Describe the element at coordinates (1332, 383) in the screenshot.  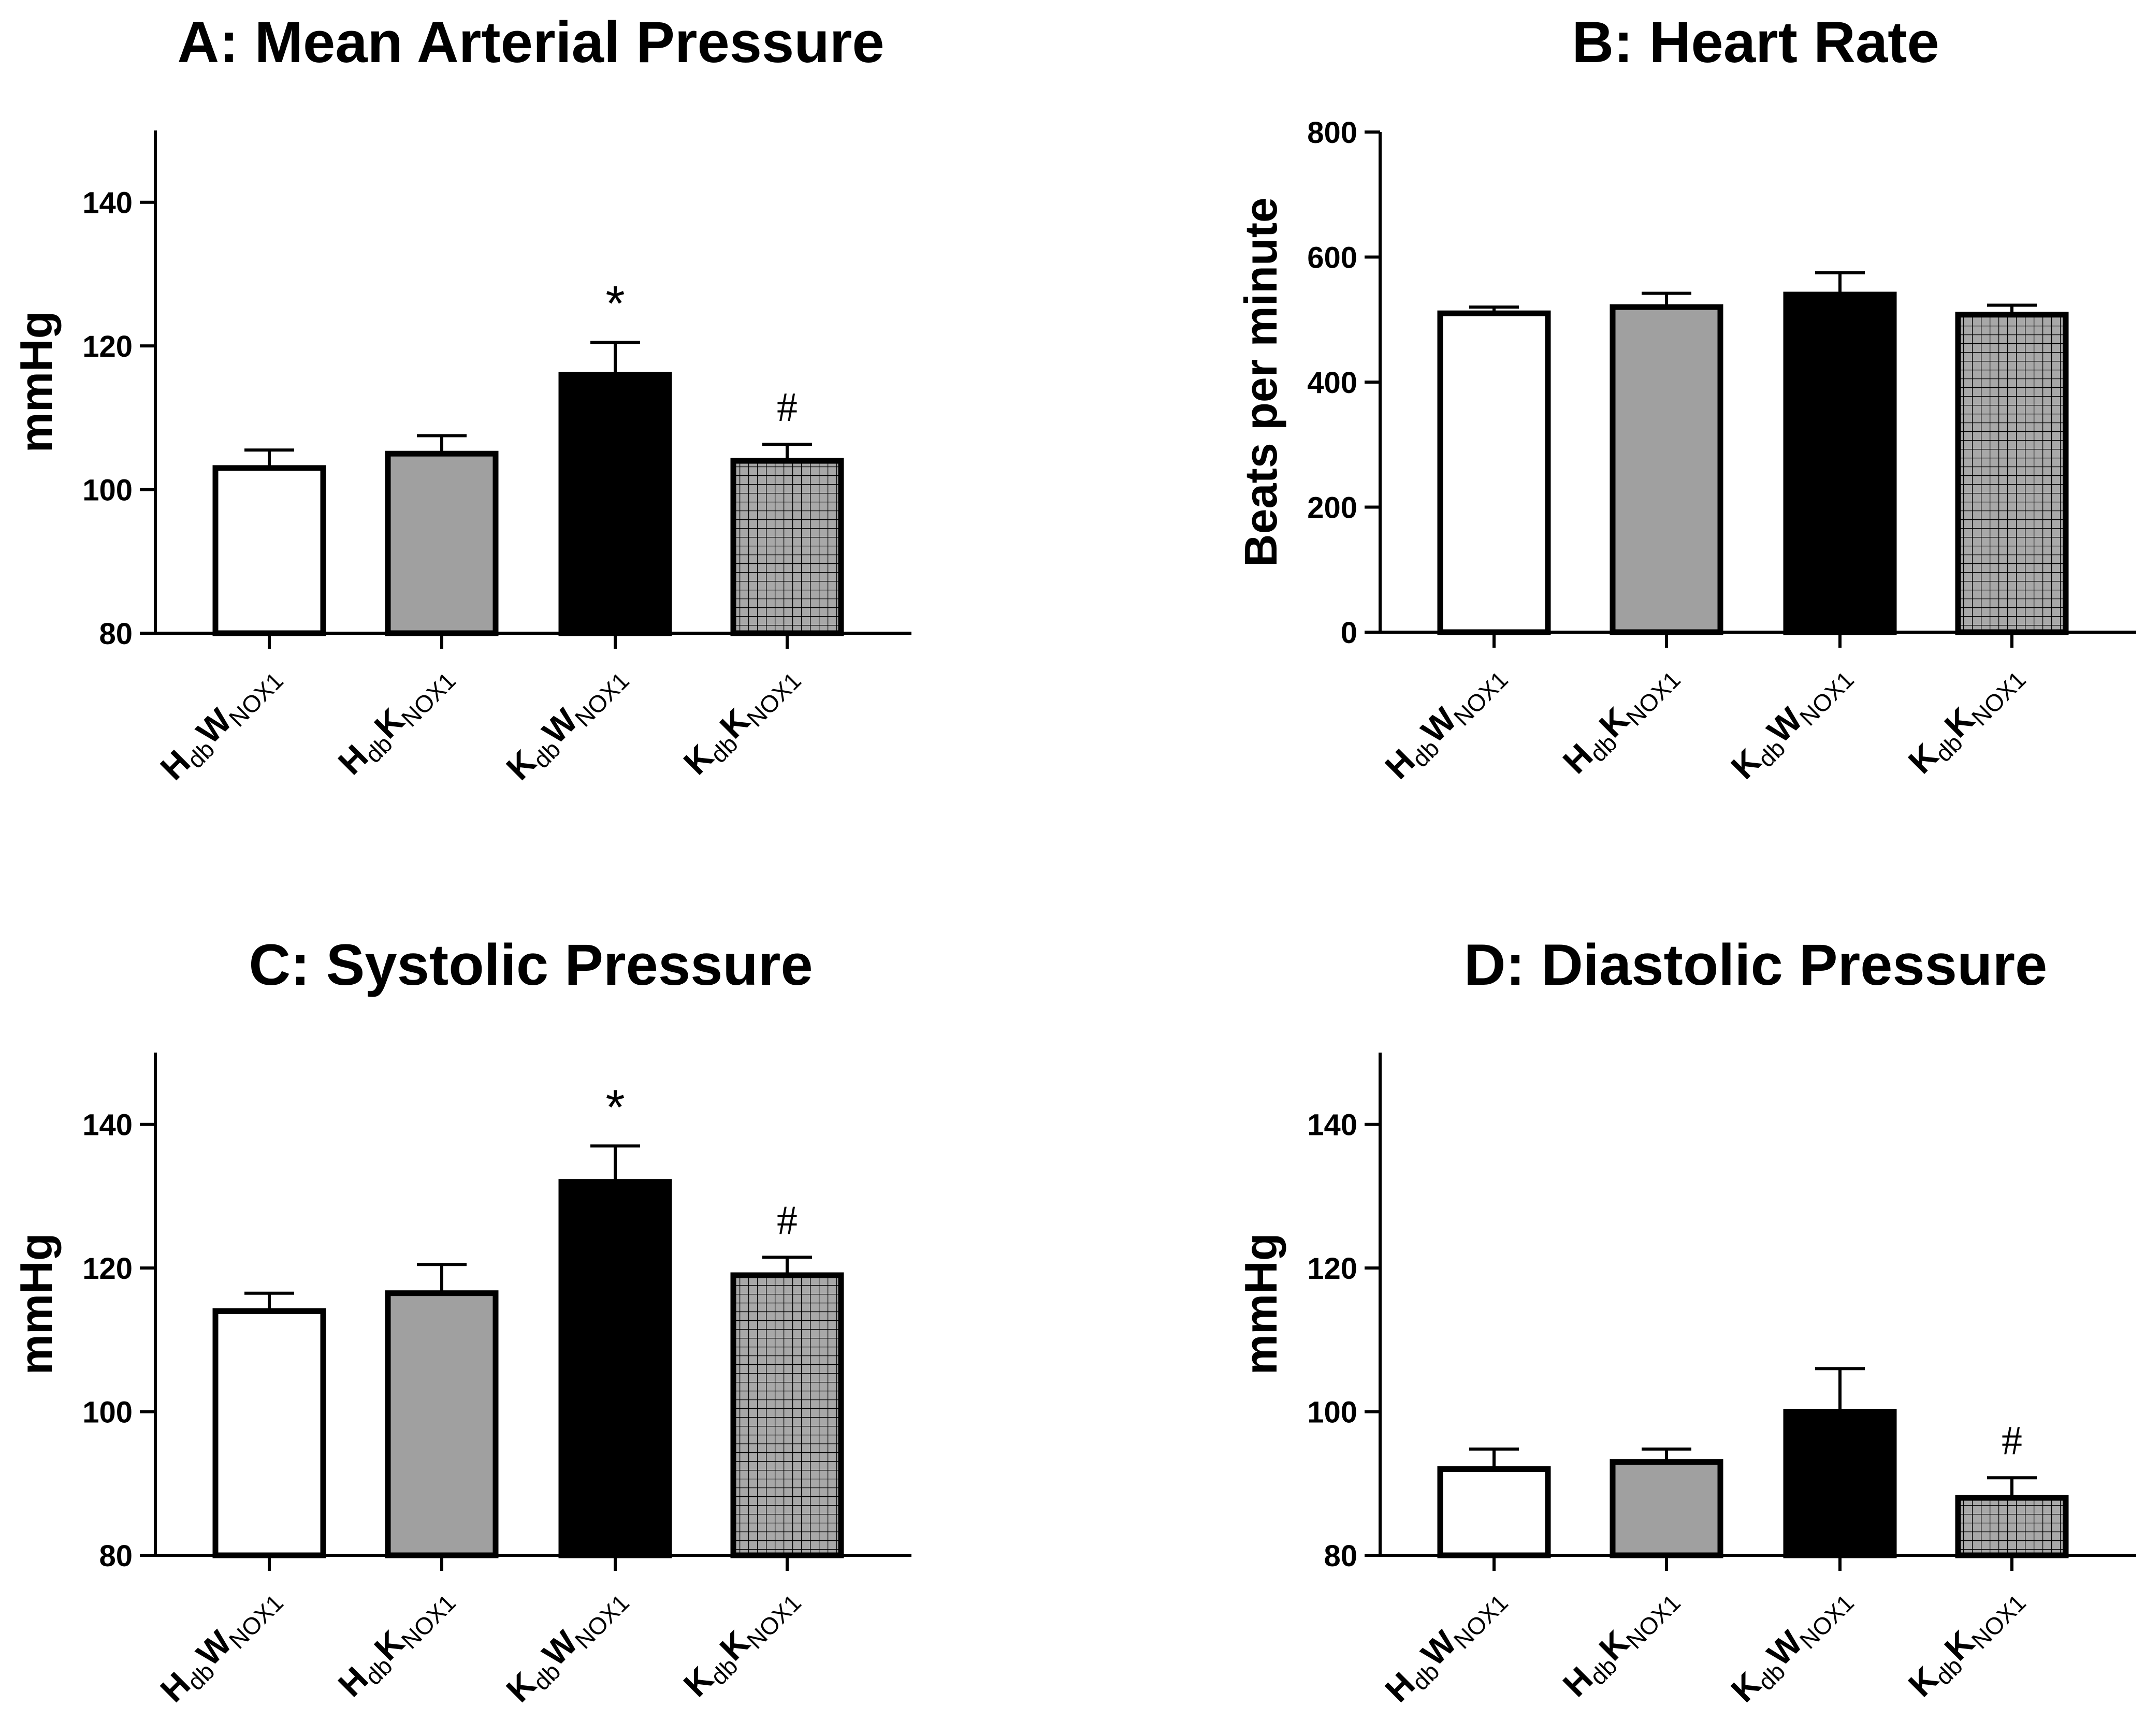
I see `y-tick-label: 400` at that location.